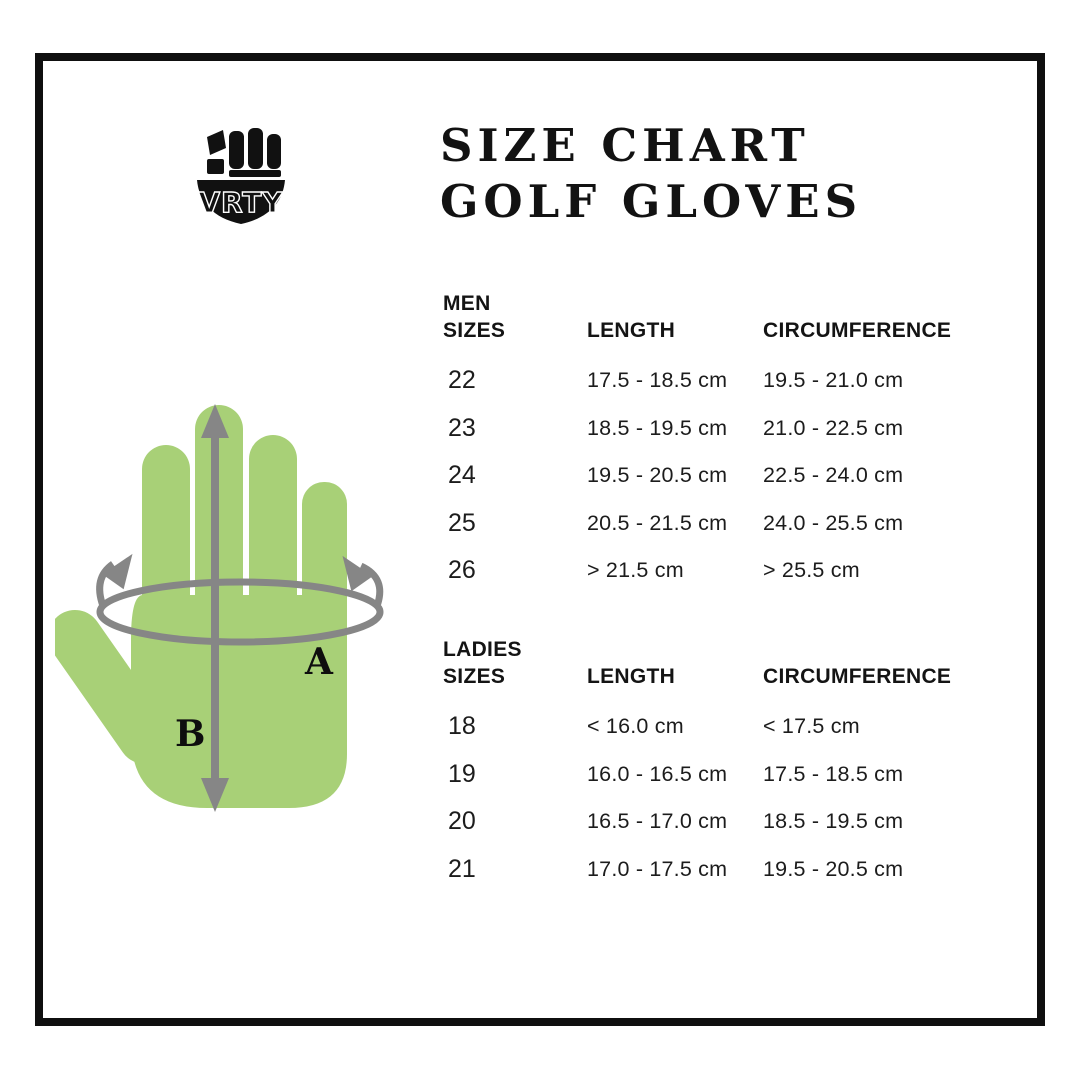  What do you see at coordinates (244, 152) in the screenshot?
I see `fist-icon` at bounding box center [244, 152].